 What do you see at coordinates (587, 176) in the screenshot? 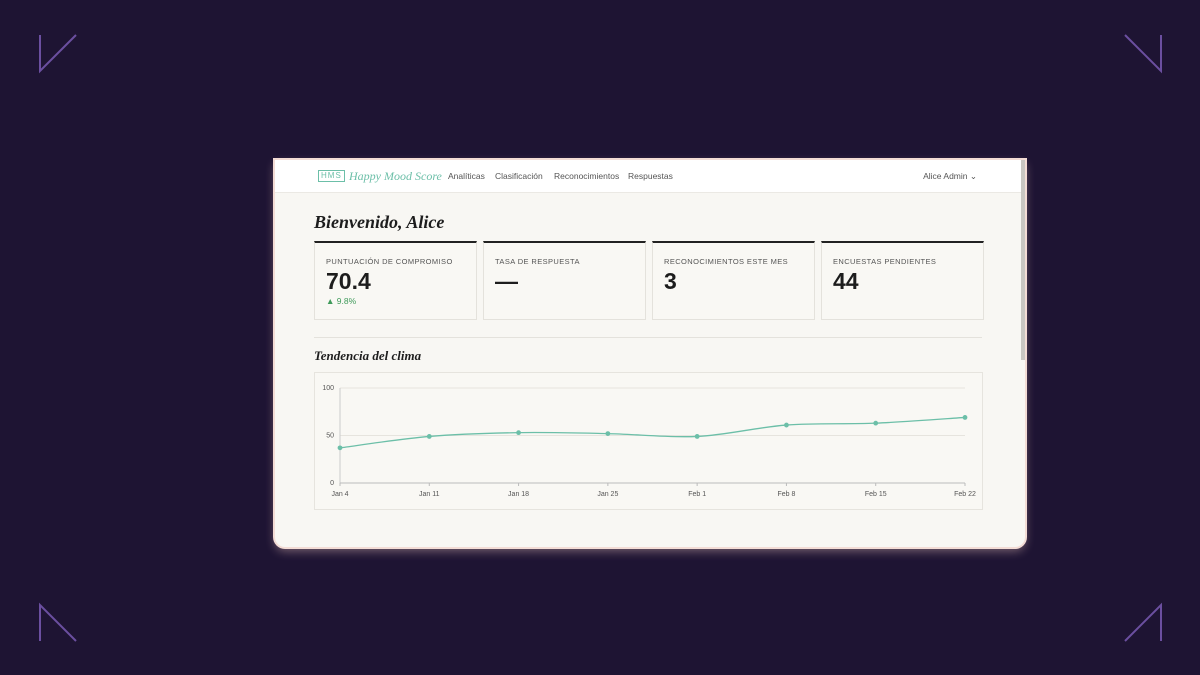
I see `nav-link: Reconocimientos` at bounding box center [587, 176].